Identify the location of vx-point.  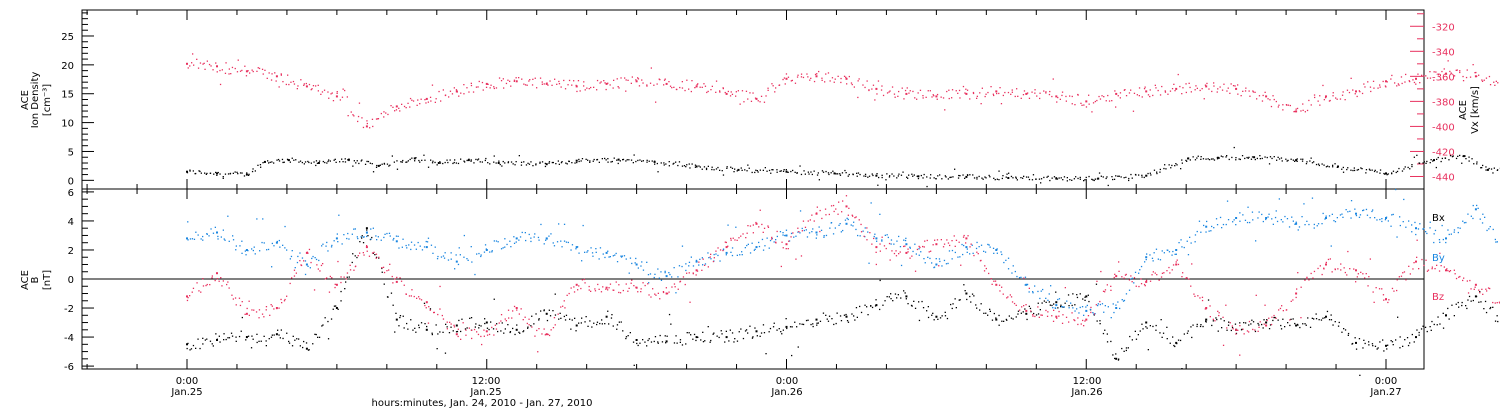
(696, 86).